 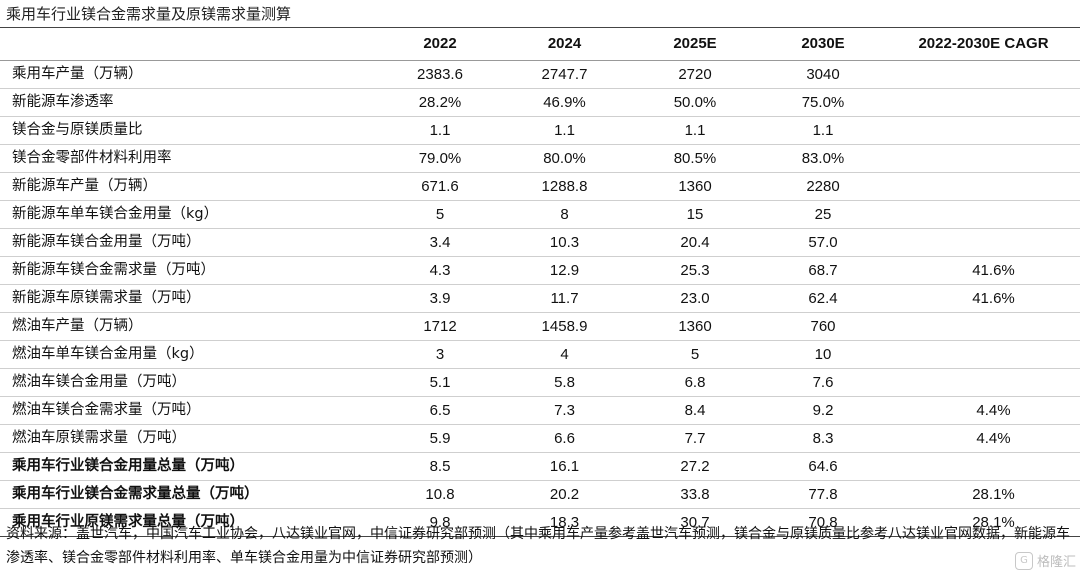 What do you see at coordinates (823, 158) in the screenshot?
I see `cell-2030e: 83.0%` at bounding box center [823, 158].